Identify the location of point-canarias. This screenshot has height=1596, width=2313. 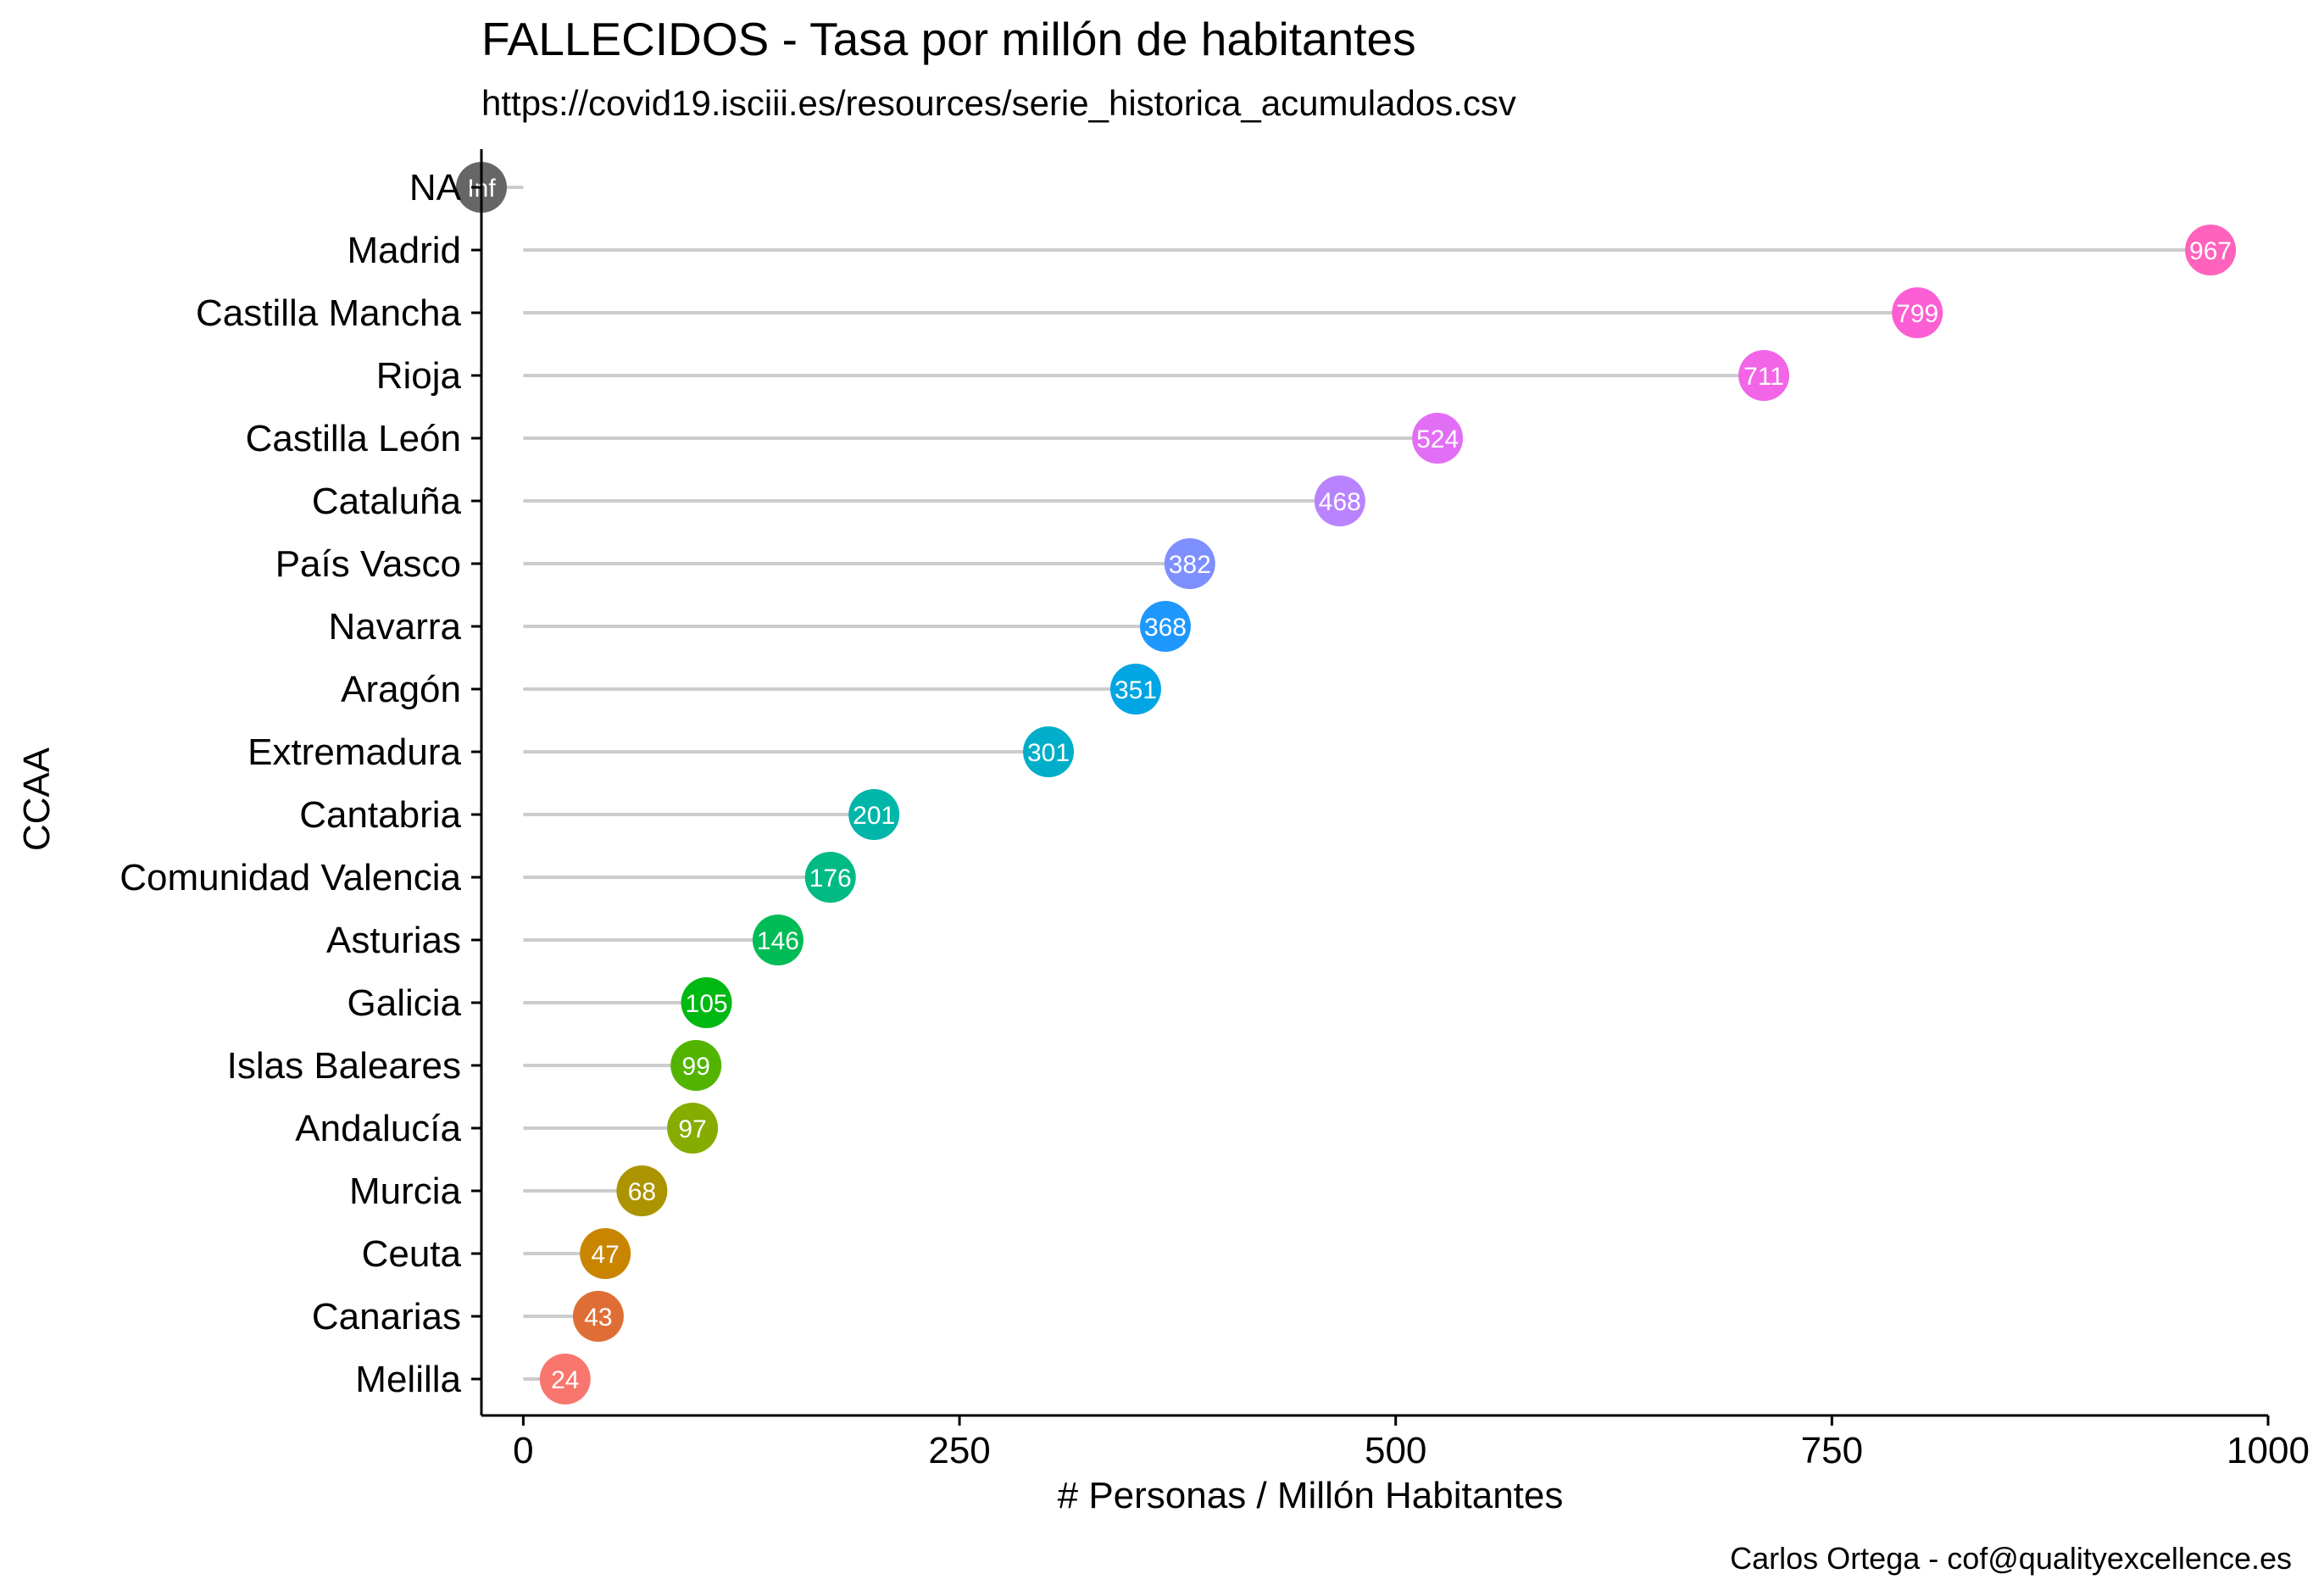
(598, 1316).